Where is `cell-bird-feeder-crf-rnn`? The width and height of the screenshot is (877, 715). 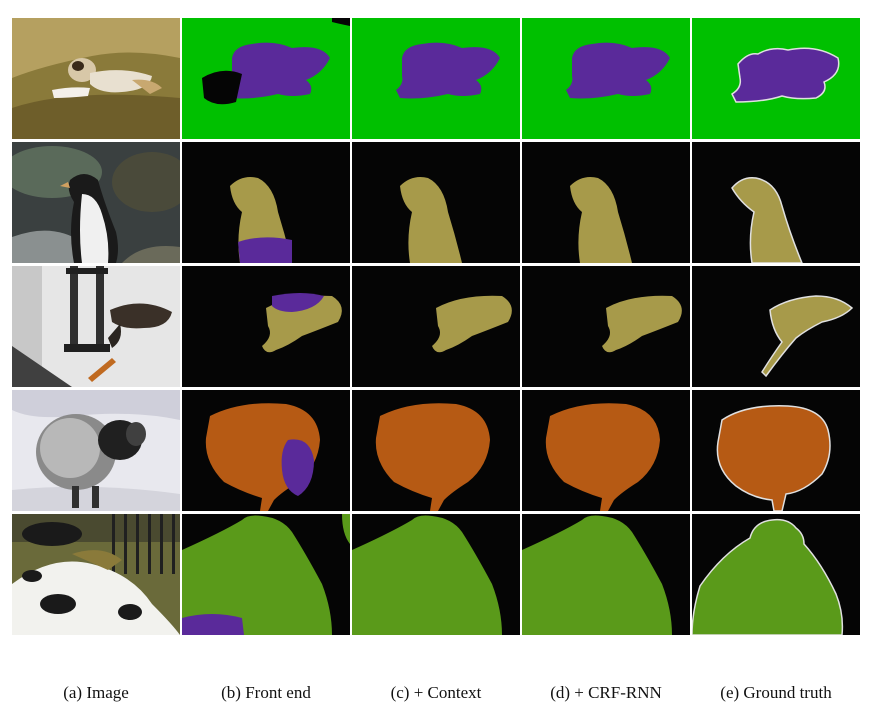
cell-bird-feeder-crf-rnn is located at coordinates (606, 326).